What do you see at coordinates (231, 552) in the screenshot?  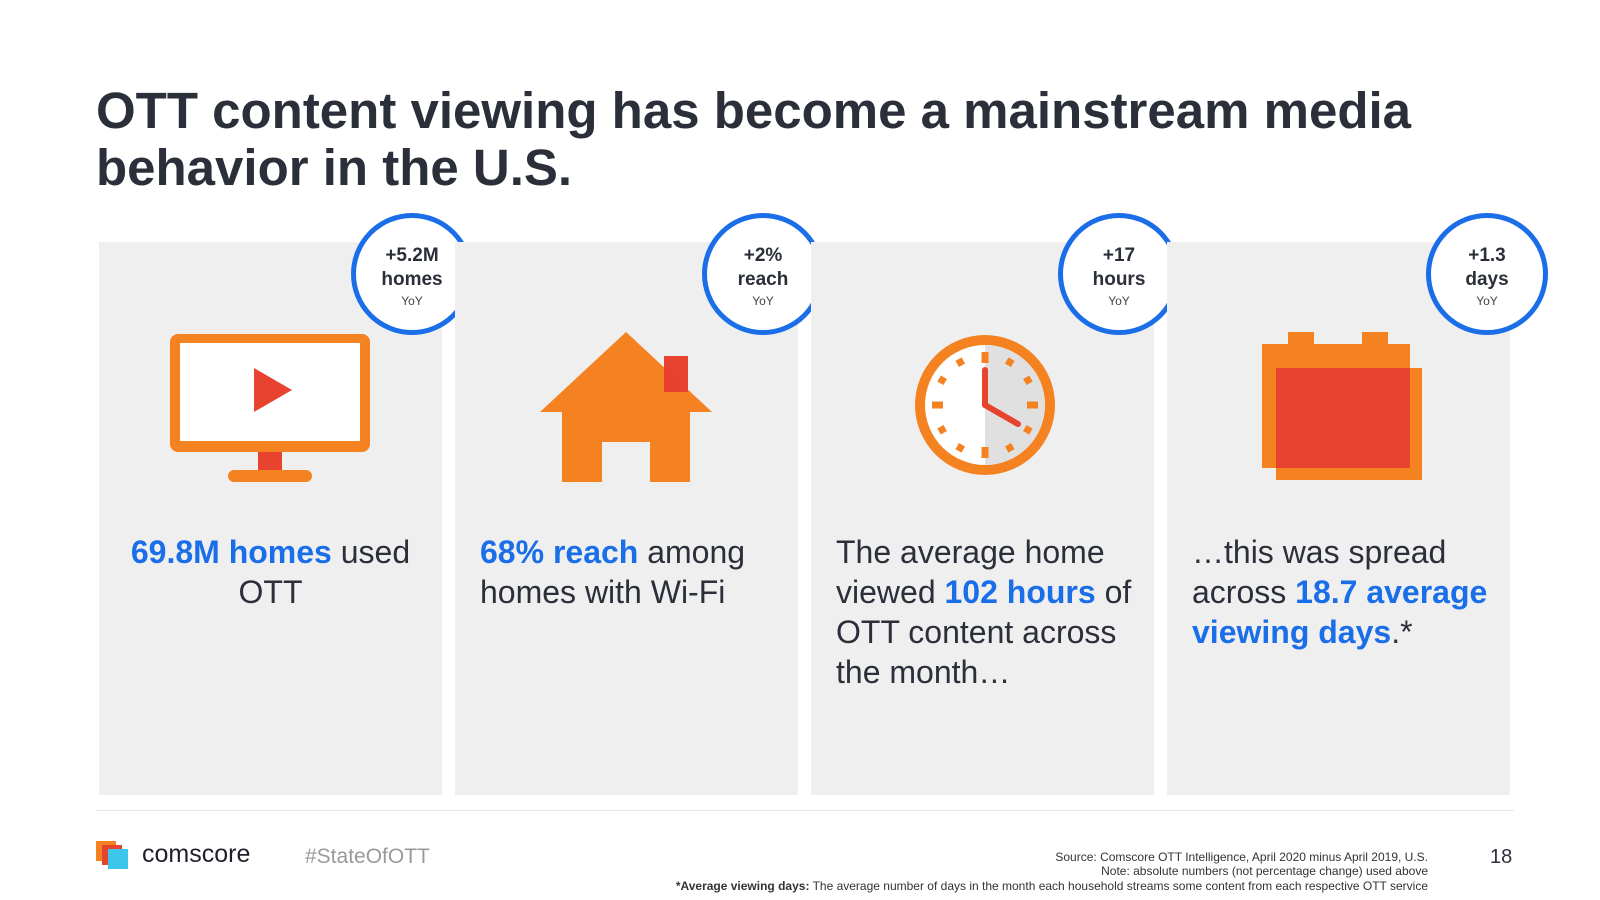 I see `stat-highlight: 69.8M homes` at bounding box center [231, 552].